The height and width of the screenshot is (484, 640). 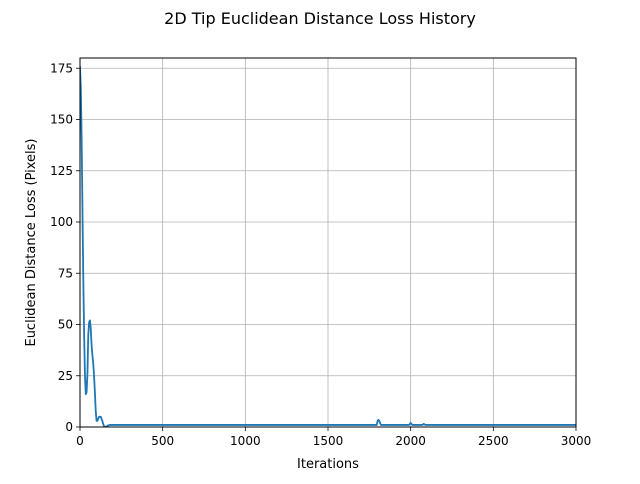 What do you see at coordinates (65, 273) in the screenshot?
I see `y-tick-label: 75` at bounding box center [65, 273].